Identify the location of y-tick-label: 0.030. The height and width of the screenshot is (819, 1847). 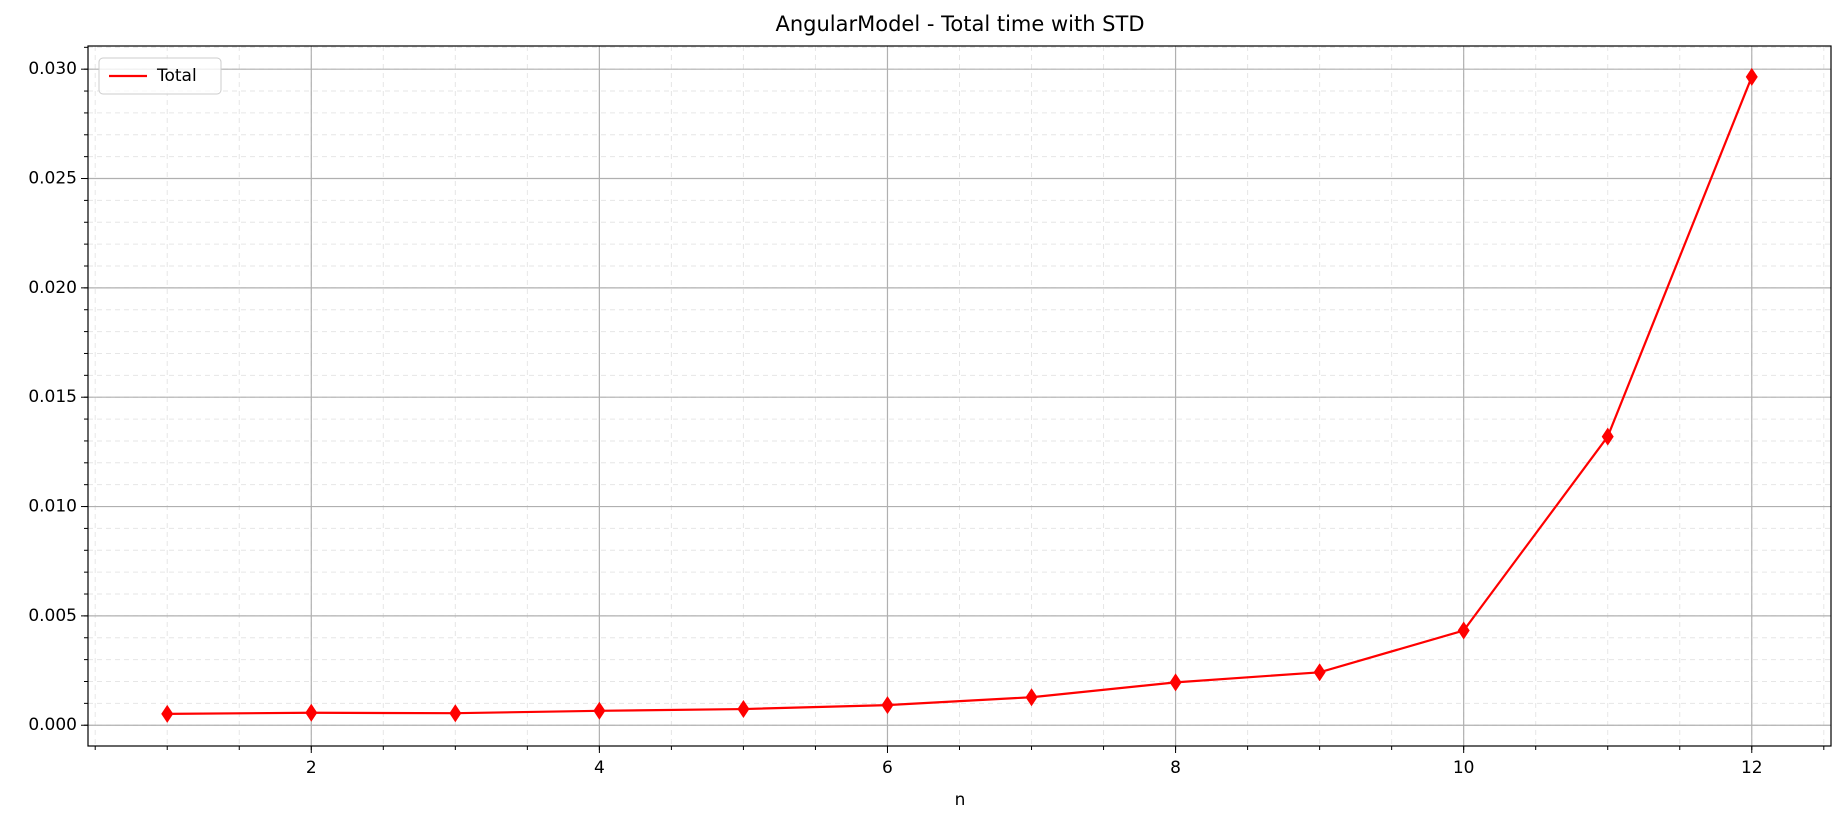
(52, 69).